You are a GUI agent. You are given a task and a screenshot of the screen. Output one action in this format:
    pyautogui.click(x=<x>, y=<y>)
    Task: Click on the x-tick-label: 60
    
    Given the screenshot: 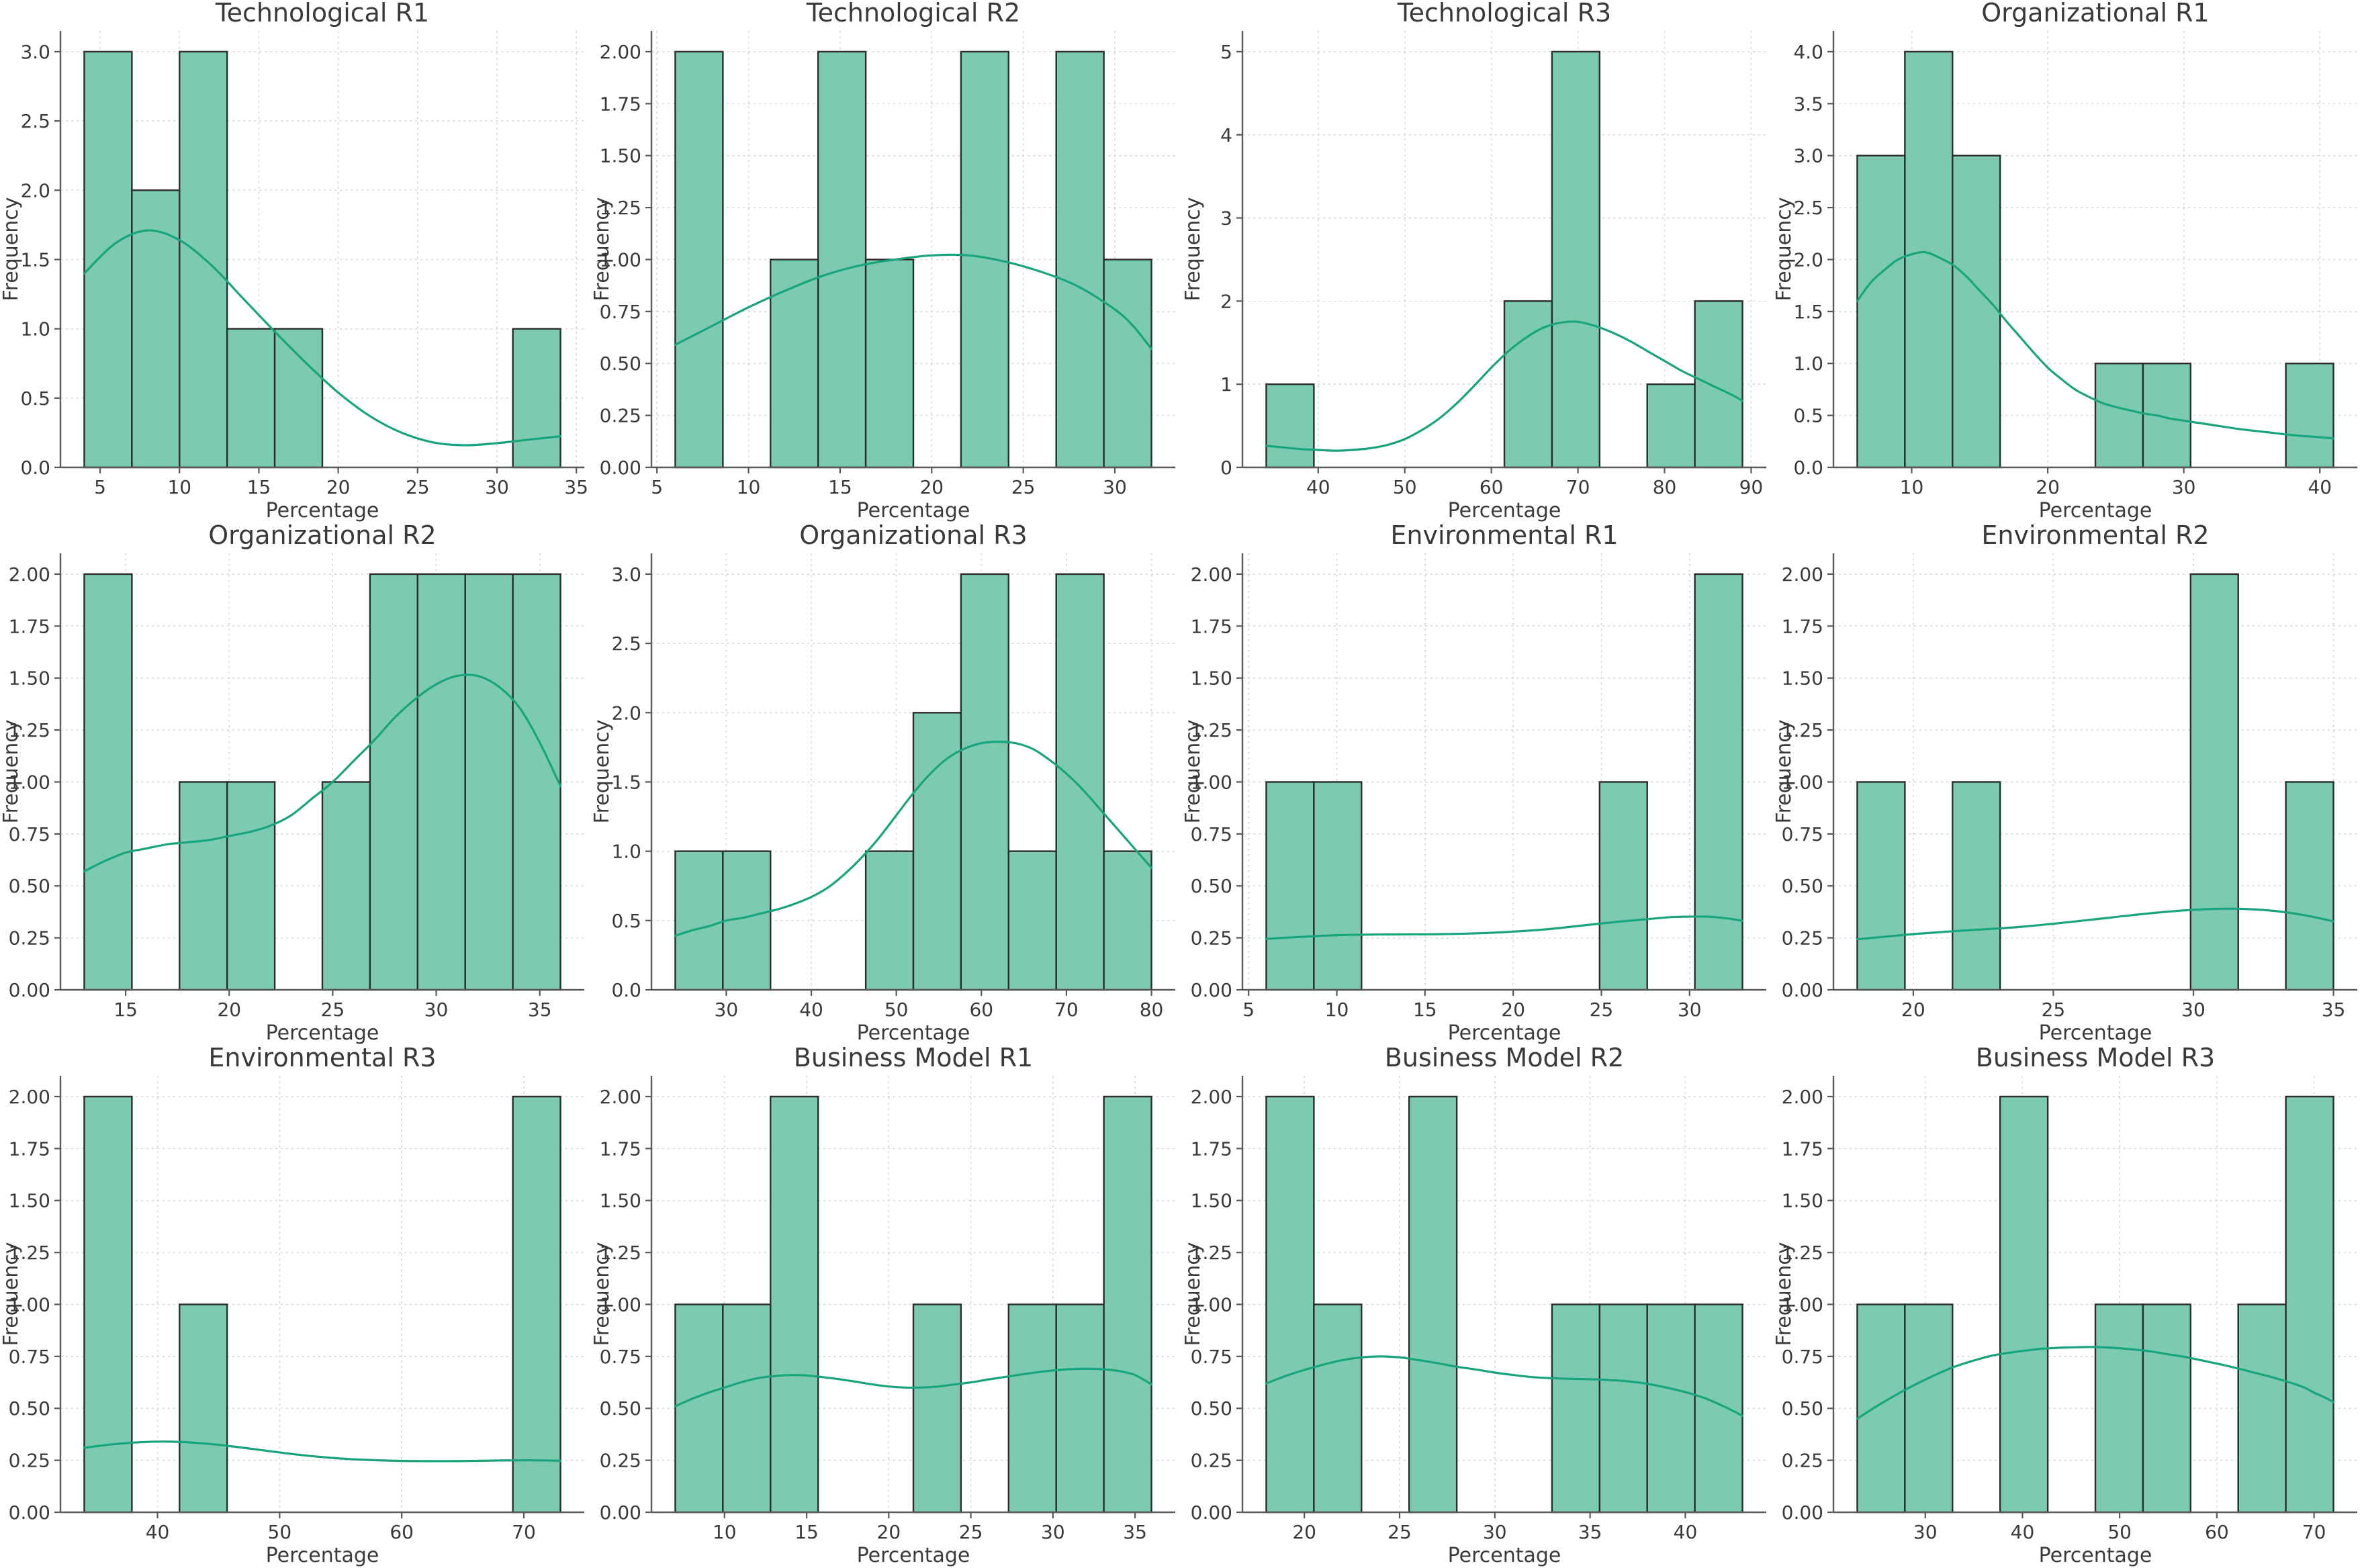 What is the action you would take?
    pyautogui.click(x=1492, y=487)
    